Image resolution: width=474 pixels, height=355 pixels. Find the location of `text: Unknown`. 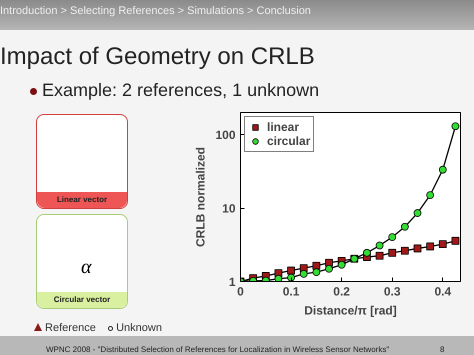

text: Unknown is located at coordinates (139, 328).